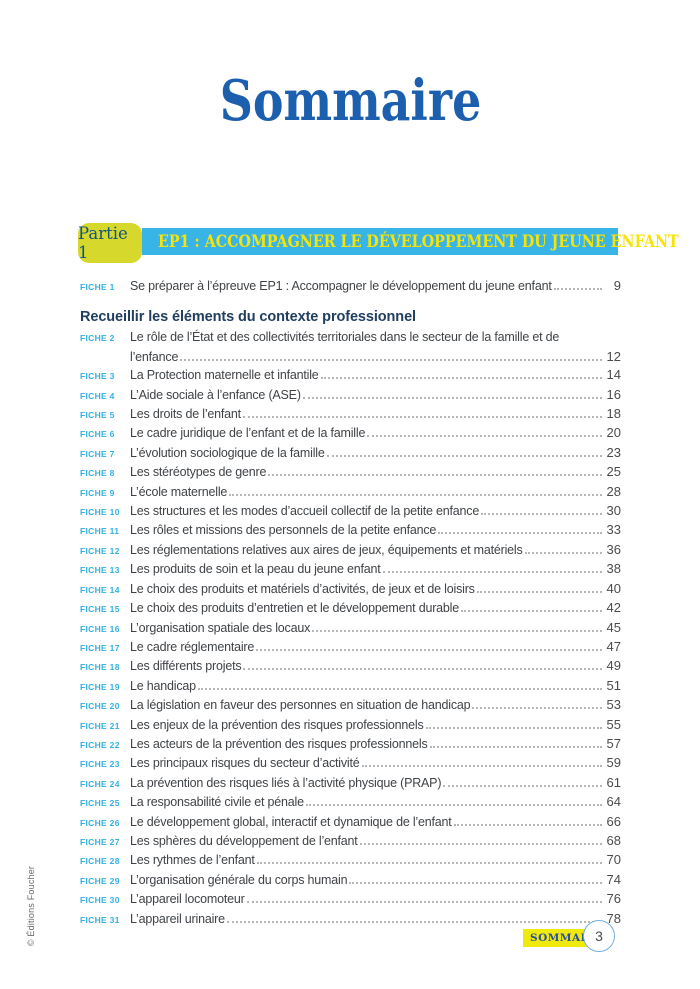 The width and height of the screenshot is (700, 989). What do you see at coordinates (613, 511) in the screenshot?
I see `entry-page-number: 30` at bounding box center [613, 511].